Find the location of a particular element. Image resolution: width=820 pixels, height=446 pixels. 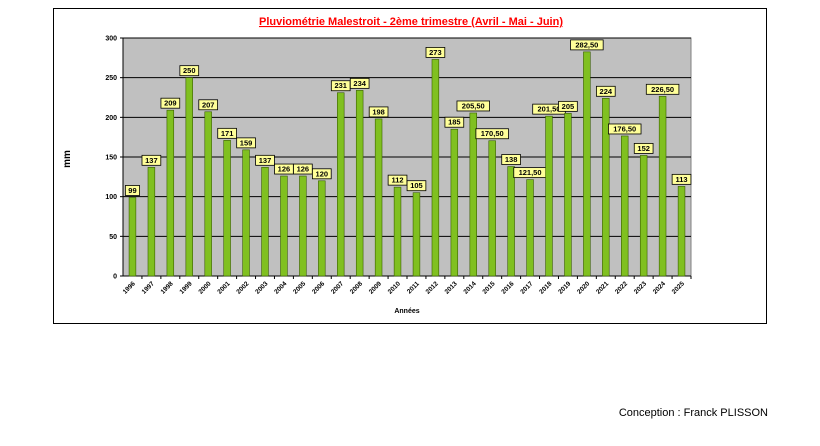

value-label: 234 is located at coordinates (359, 83).